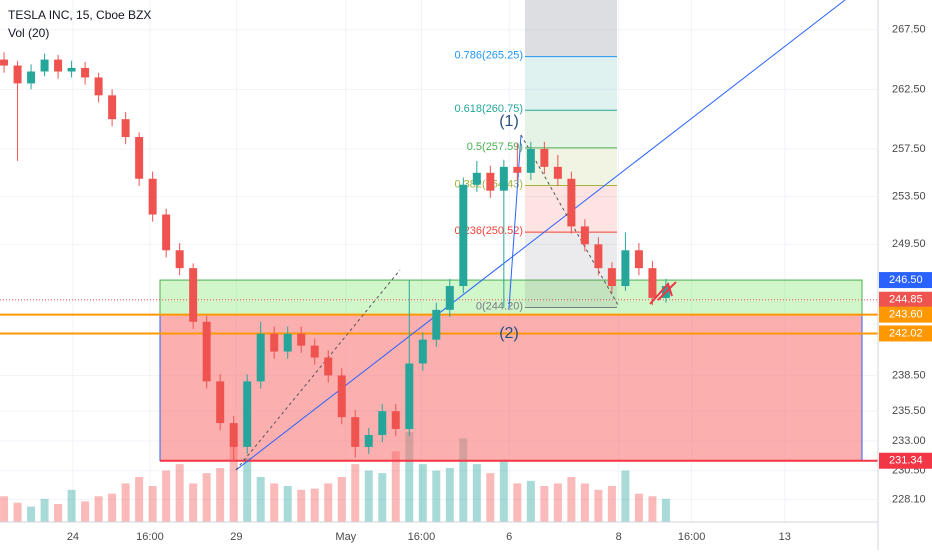 Image resolution: width=932 pixels, height=555 pixels. I want to click on wave-label: (1), so click(509, 121).